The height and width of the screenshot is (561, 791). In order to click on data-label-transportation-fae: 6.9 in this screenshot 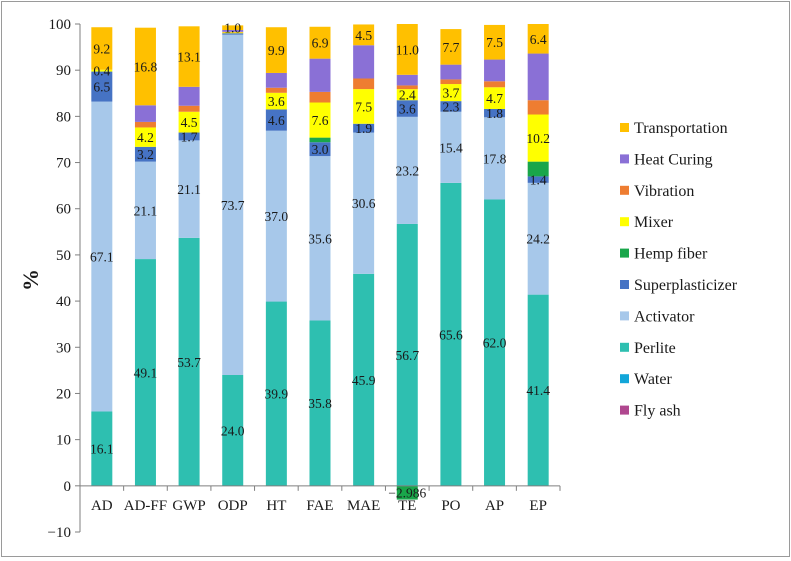, I will do `click(320, 43)`.